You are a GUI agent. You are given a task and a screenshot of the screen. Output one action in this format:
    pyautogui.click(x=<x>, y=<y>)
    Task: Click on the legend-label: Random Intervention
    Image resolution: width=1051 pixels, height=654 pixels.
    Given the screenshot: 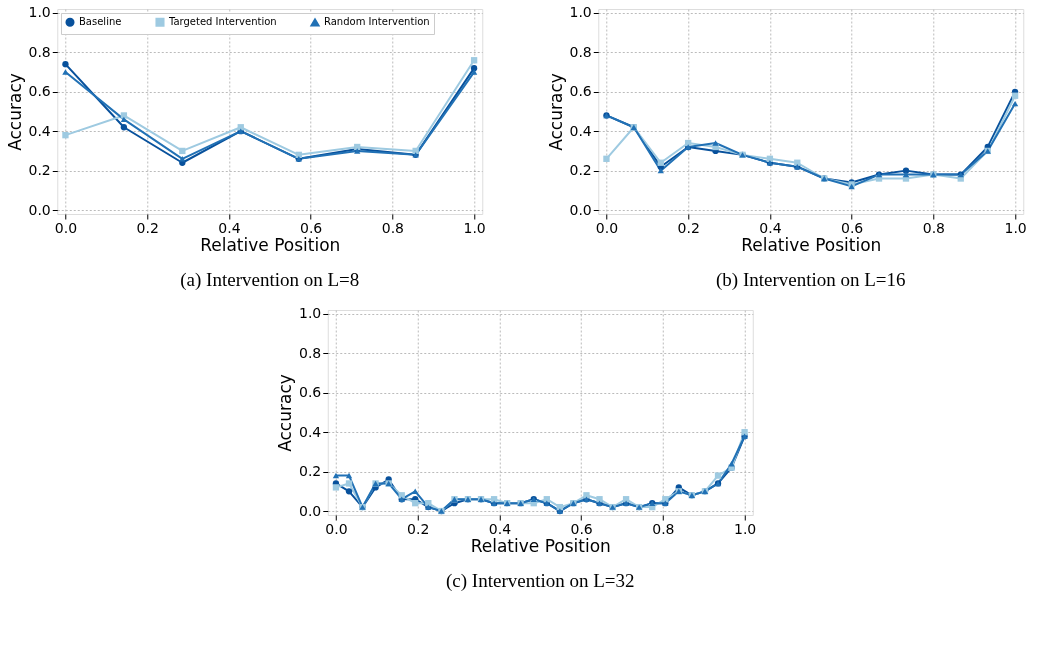 What is the action you would take?
    pyautogui.click(x=377, y=22)
    